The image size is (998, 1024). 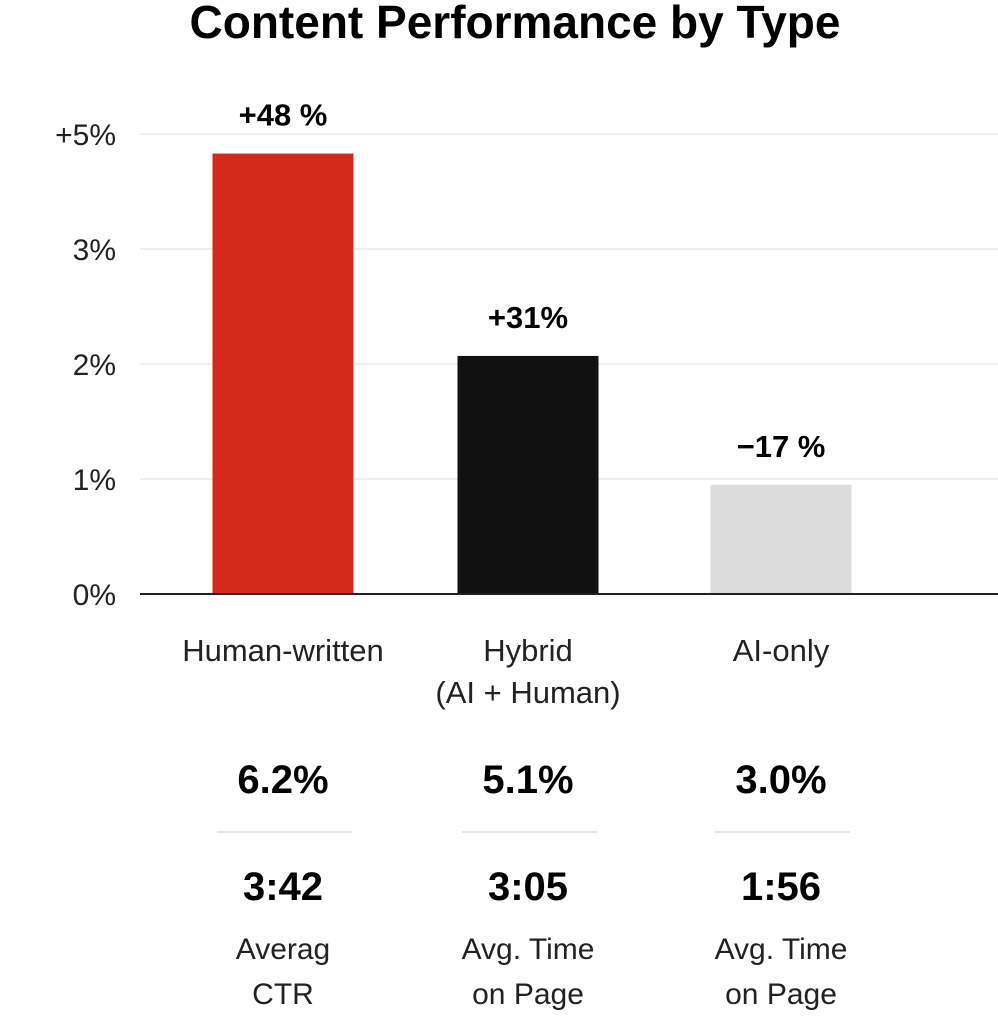 What do you see at coordinates (781, 650) in the screenshot?
I see `category-label: AI-only` at bounding box center [781, 650].